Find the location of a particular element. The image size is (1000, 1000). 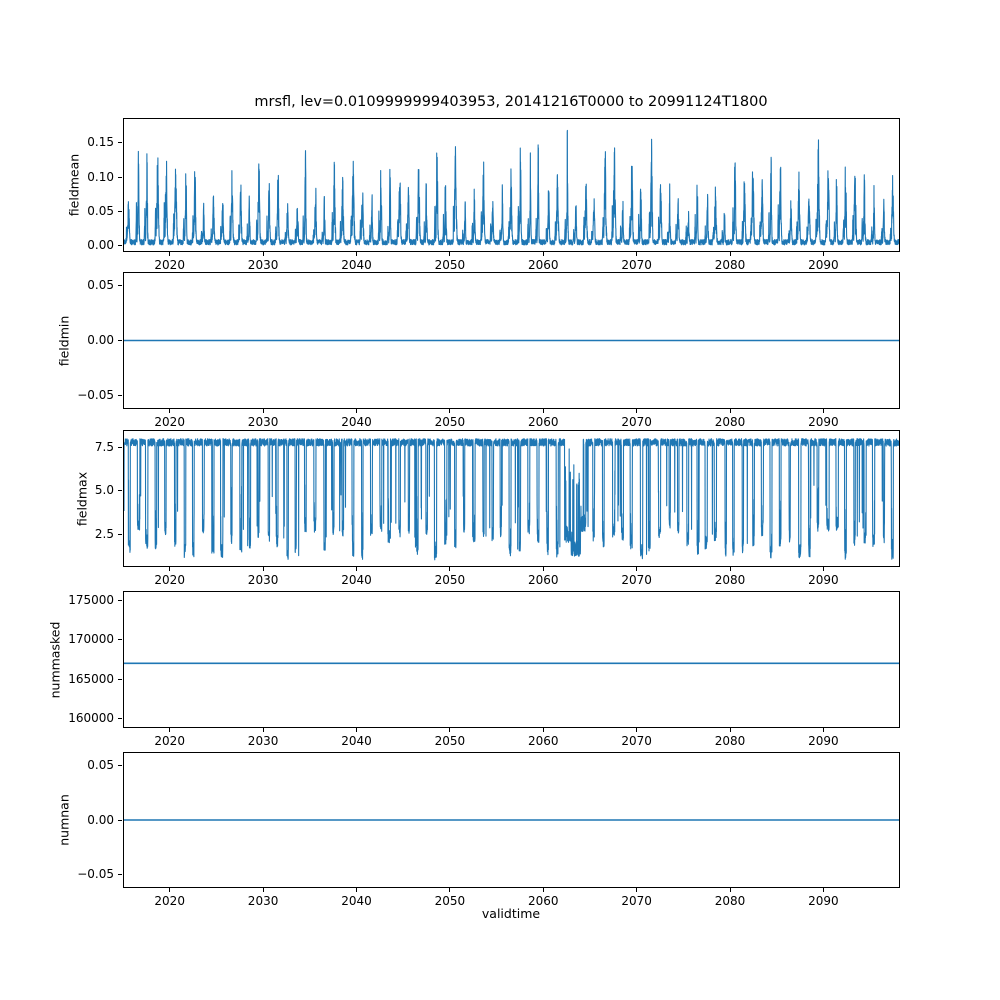

y-tick-label: 2.5 is located at coordinates (104, 533).